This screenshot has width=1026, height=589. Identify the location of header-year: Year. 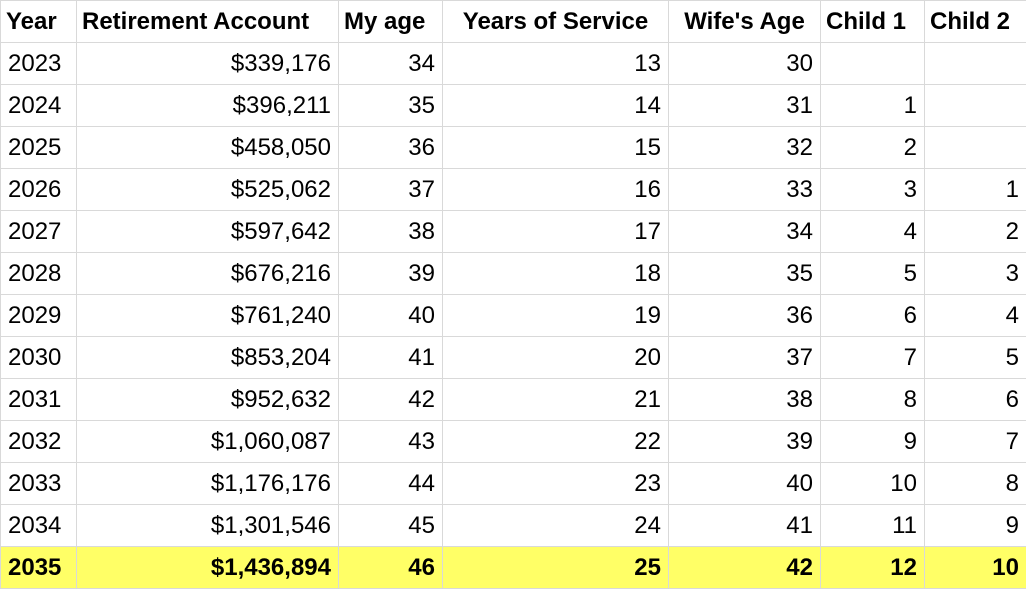
(39, 22).